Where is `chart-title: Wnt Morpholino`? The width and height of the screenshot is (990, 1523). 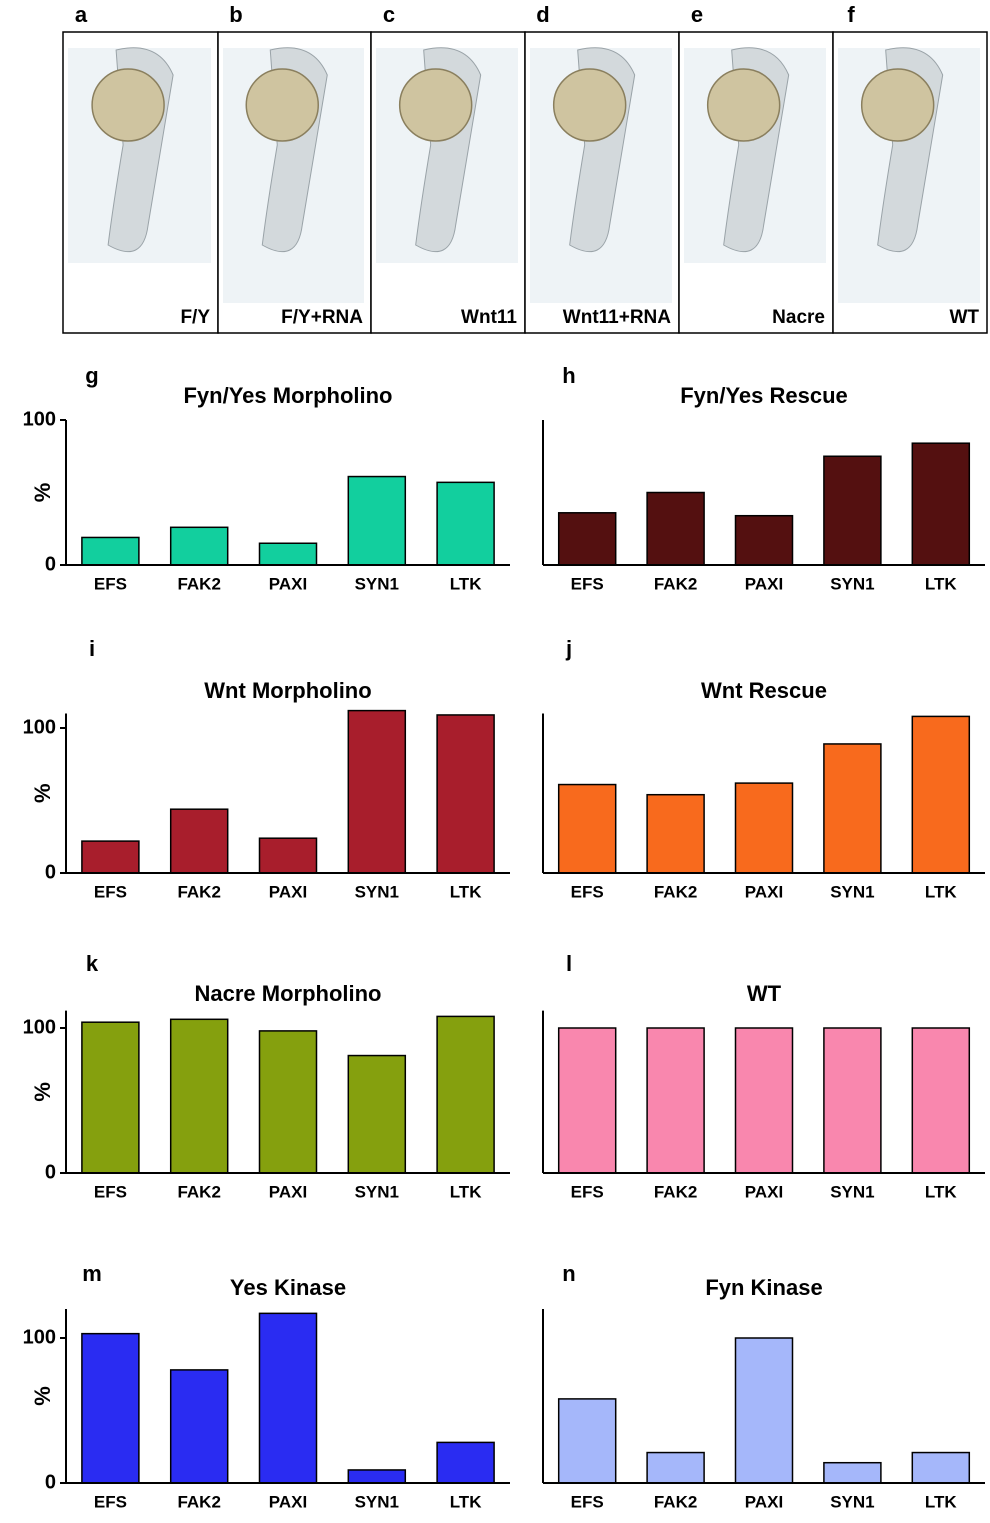 chart-title: Wnt Morpholino is located at coordinates (287, 690).